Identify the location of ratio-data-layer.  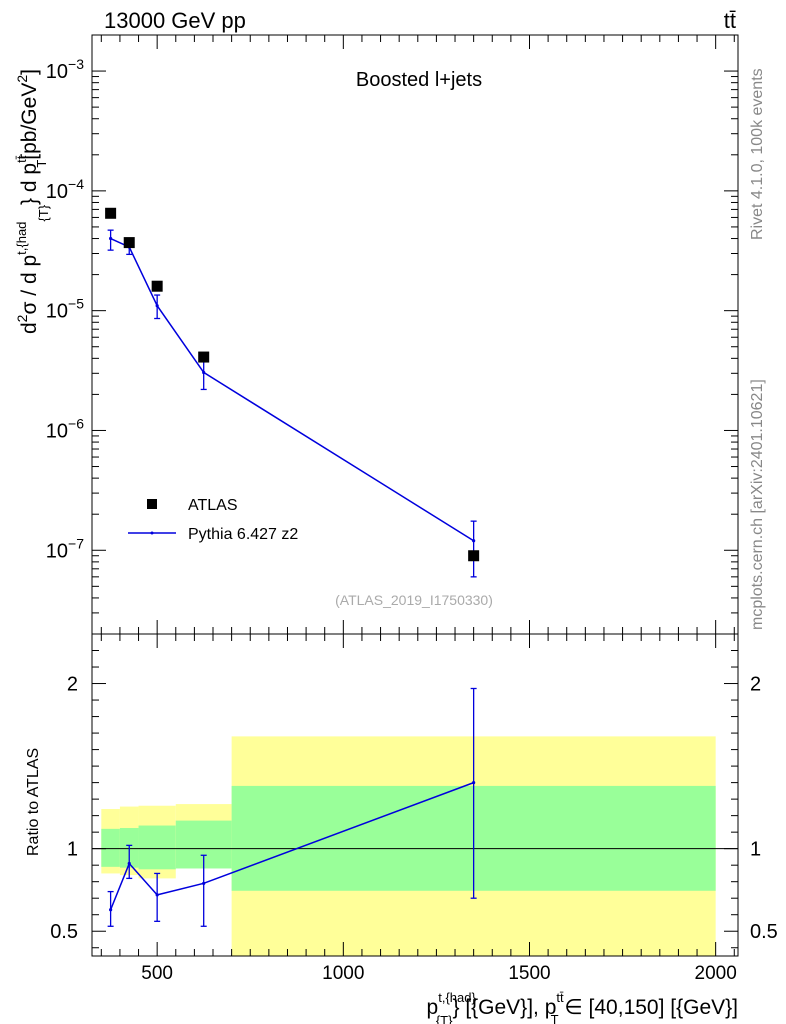
(292, 807).